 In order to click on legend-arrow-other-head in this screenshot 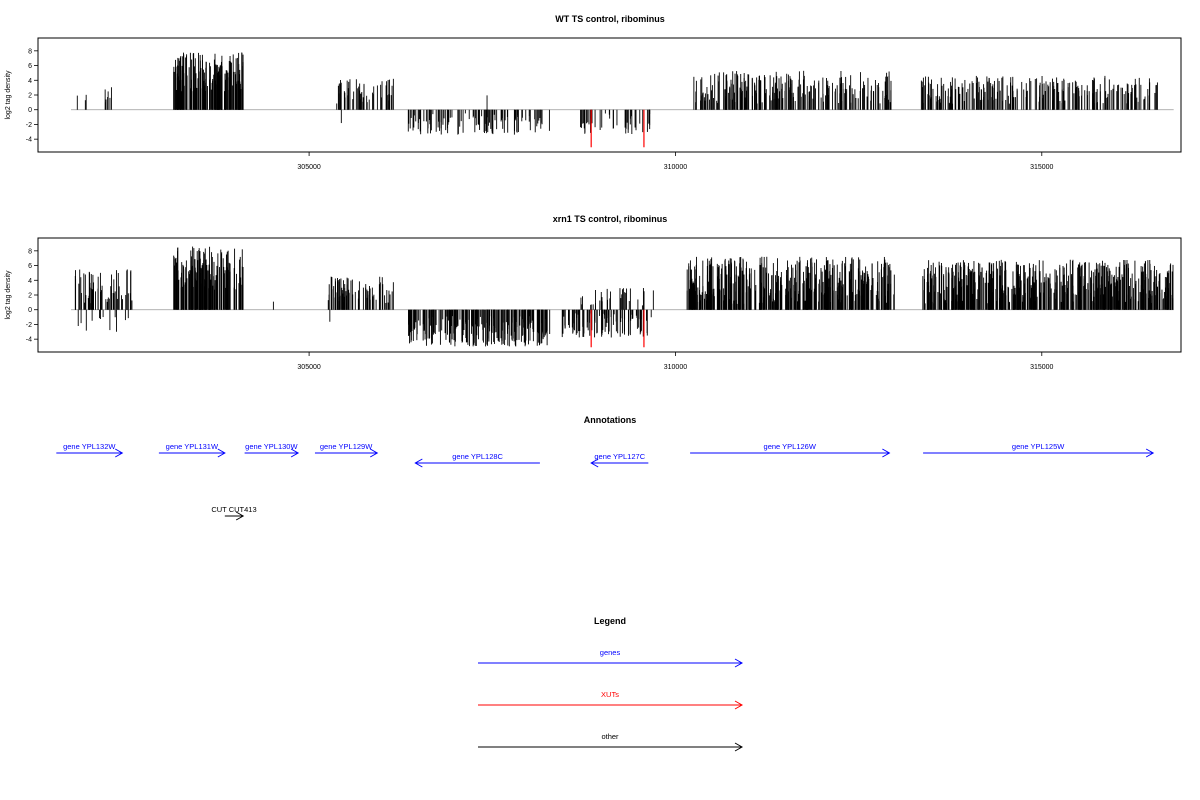, I will do `click(739, 747)`.